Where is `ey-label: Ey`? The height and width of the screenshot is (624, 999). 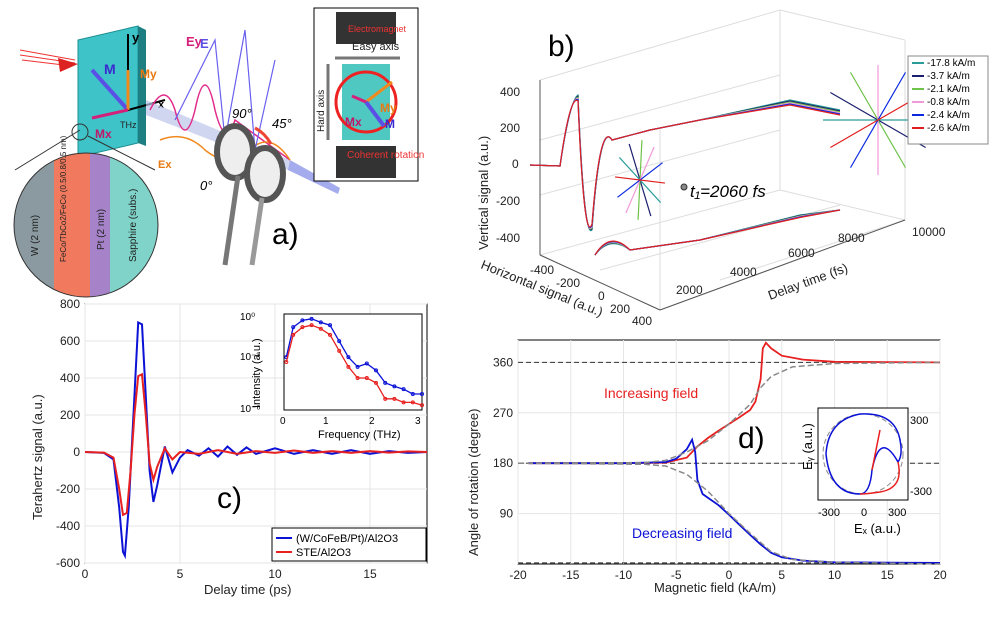
ey-label: Ey is located at coordinates (194, 41).